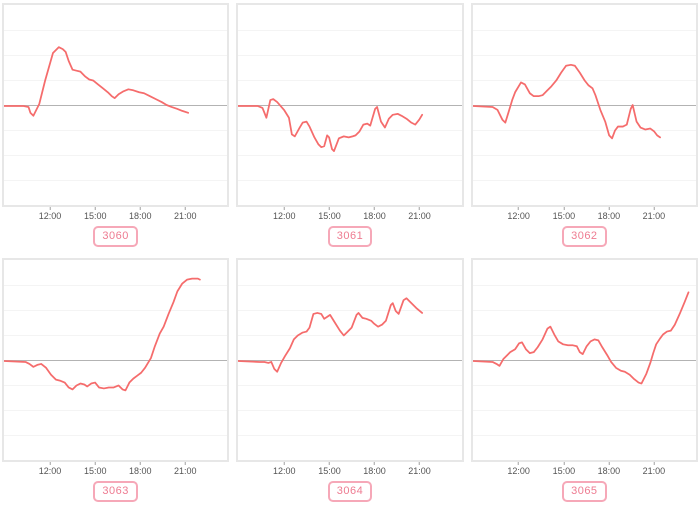  What do you see at coordinates (350, 236) in the screenshot?
I see `series-id-badge: 3061` at bounding box center [350, 236].